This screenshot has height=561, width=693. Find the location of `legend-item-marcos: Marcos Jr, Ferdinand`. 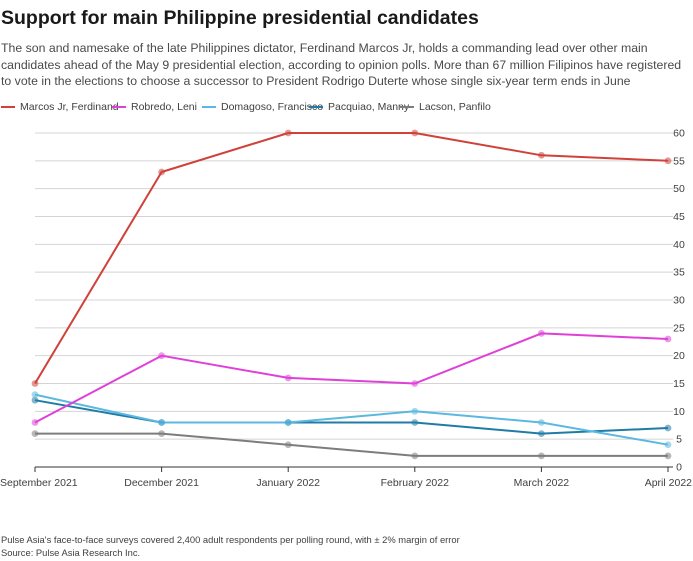

legend-item-marcos: Marcos Jr, Ferdinand is located at coordinates (60, 107).